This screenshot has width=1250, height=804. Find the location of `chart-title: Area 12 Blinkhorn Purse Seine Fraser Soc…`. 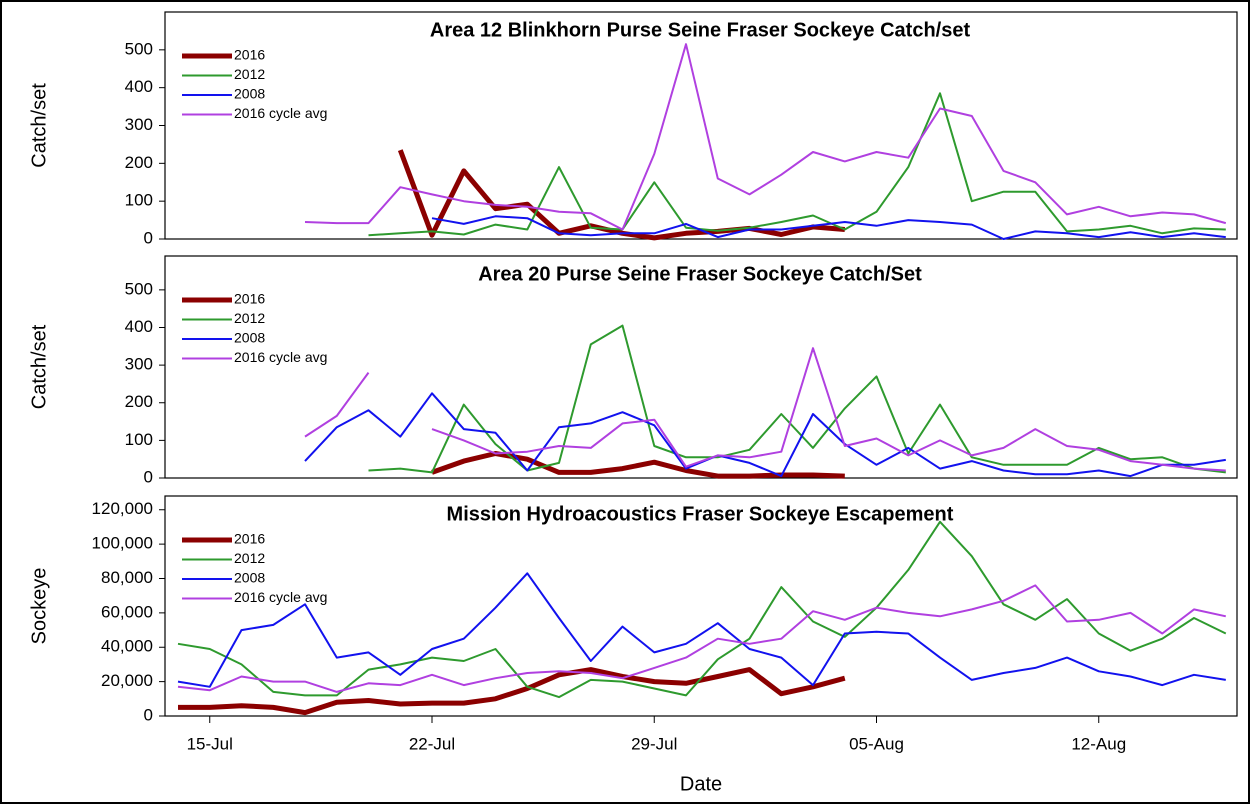

chart-title: Area 12 Blinkhorn Purse Seine Fraser Soc… is located at coordinates (700, 30).